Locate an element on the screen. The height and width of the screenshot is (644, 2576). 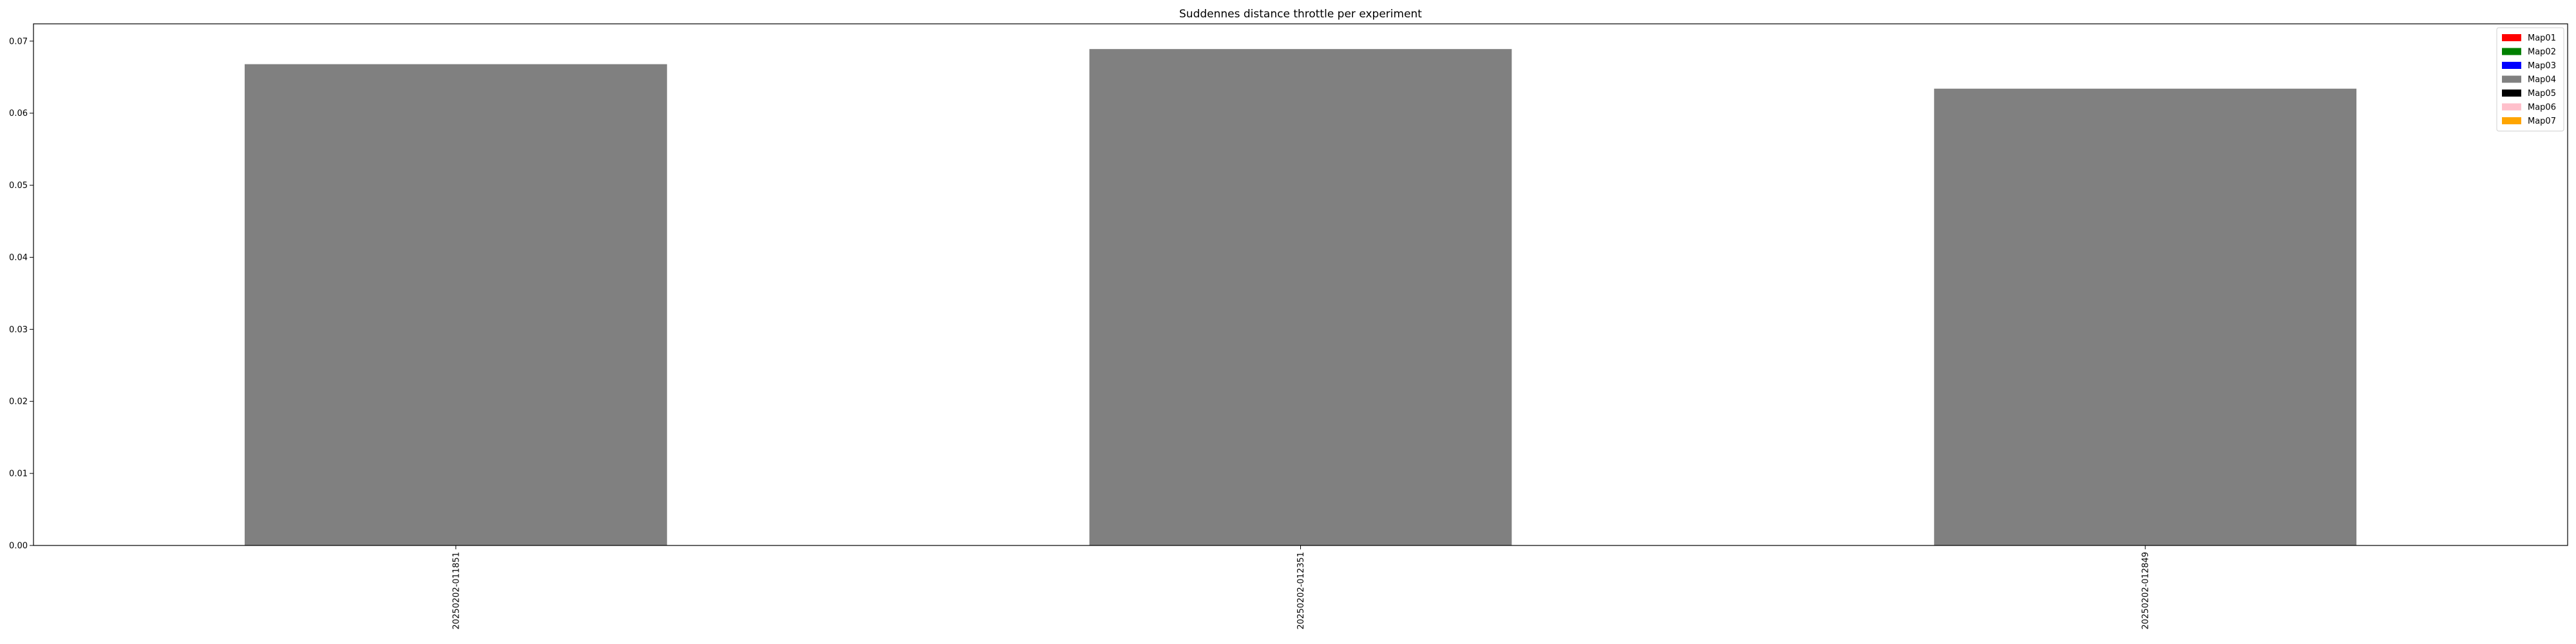
legend-label: Map06 is located at coordinates (2542, 108).